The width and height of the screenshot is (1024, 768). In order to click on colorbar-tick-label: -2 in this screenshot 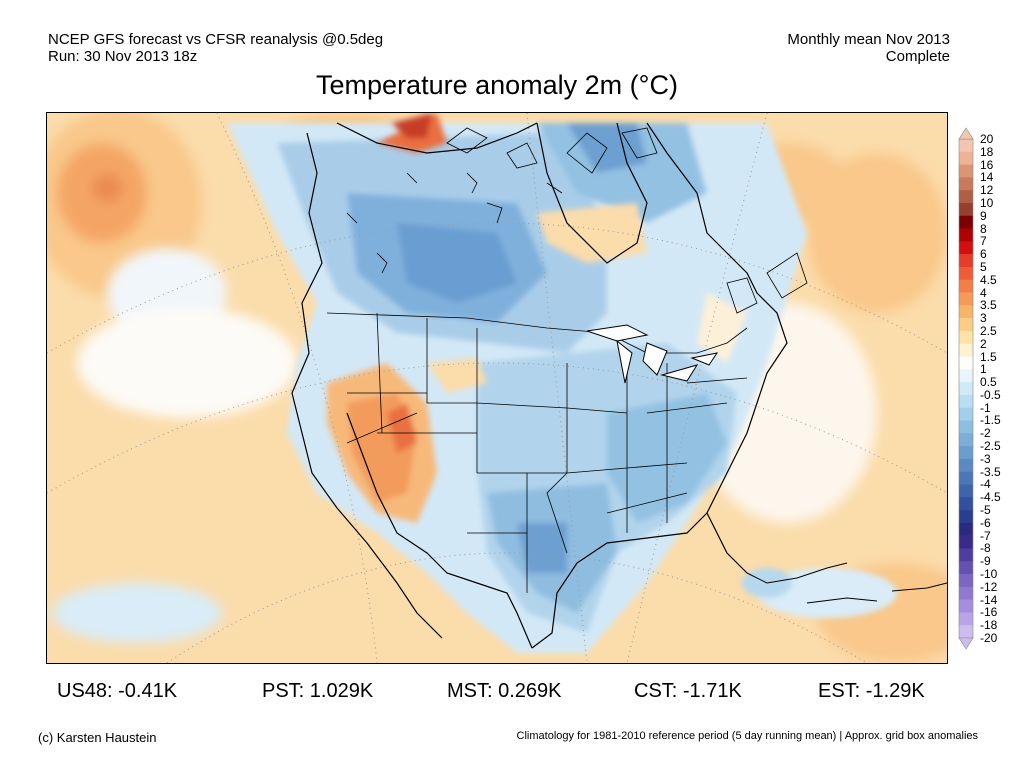, I will do `click(985, 433)`.